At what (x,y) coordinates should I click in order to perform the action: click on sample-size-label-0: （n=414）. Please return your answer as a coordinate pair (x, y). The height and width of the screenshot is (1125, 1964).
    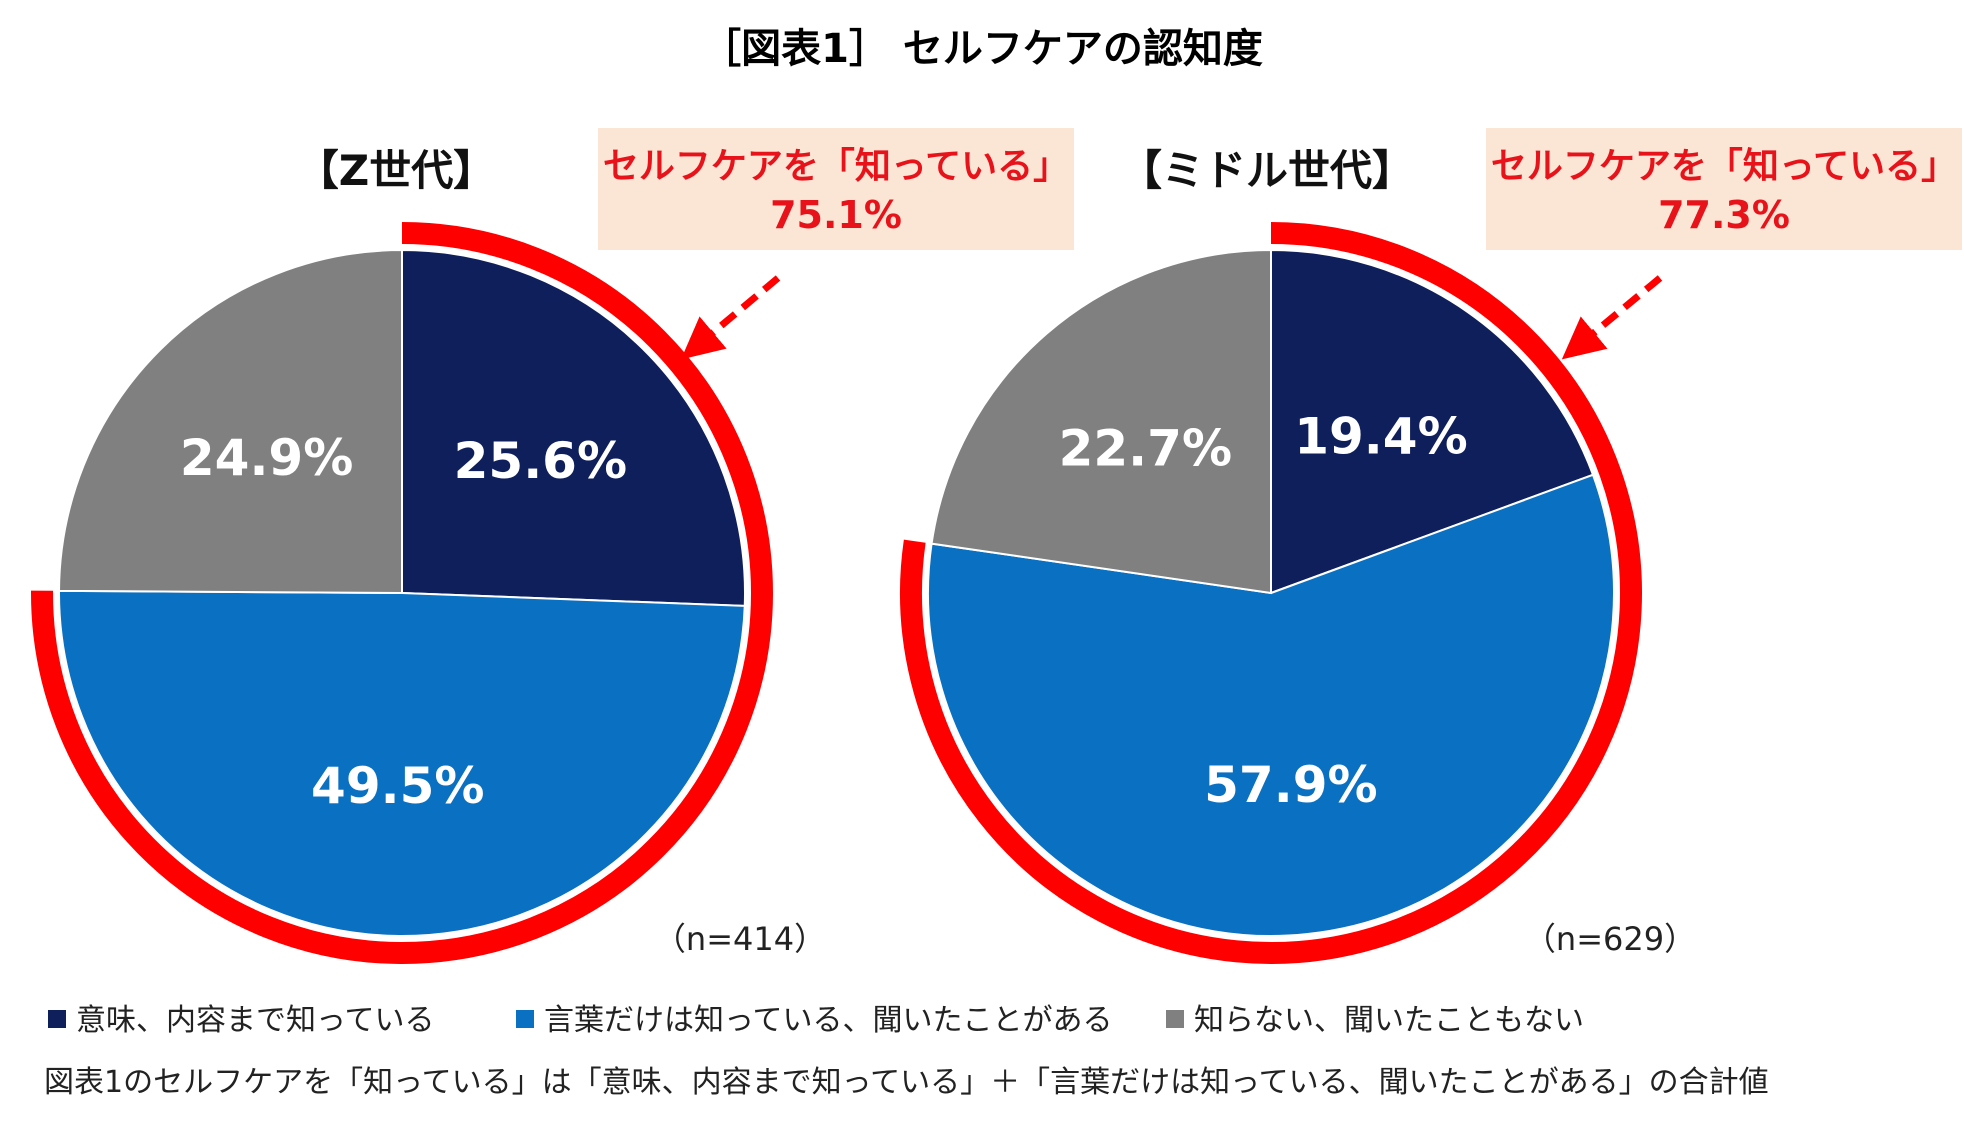
    Looking at the image, I should click on (740, 939).